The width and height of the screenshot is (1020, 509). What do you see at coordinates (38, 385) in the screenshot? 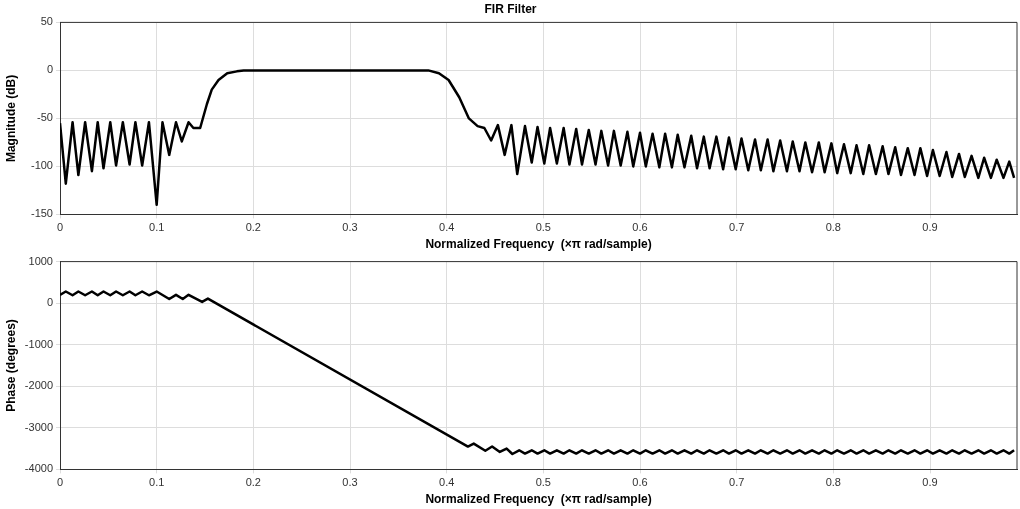
I see `y-tick-label: -2000` at bounding box center [38, 385].